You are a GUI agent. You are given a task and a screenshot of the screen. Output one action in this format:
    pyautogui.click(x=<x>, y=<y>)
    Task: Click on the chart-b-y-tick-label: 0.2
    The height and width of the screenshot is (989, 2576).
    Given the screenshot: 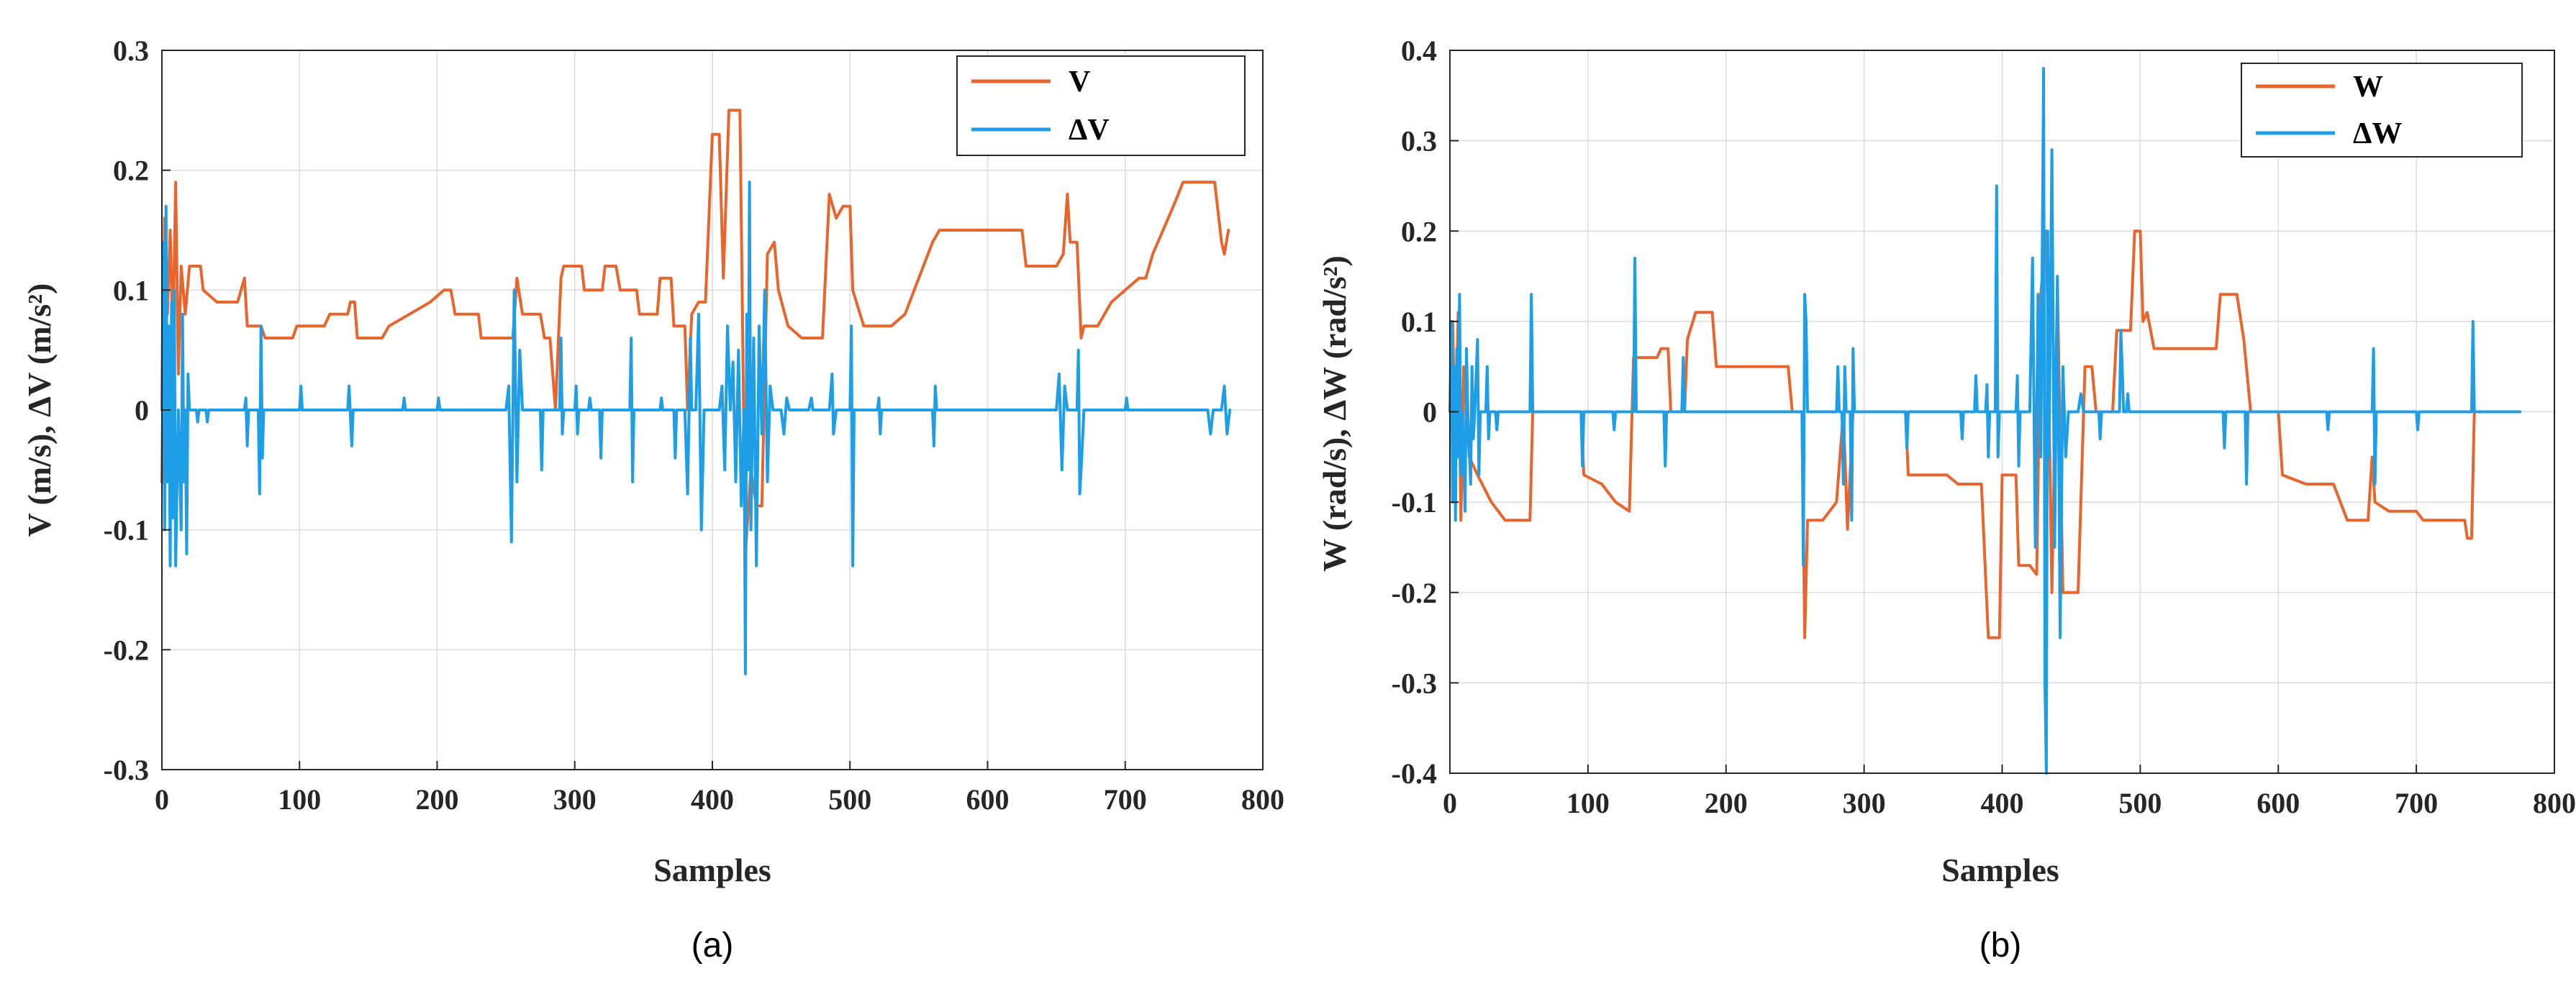 What is the action you would take?
    pyautogui.click(x=1419, y=231)
    